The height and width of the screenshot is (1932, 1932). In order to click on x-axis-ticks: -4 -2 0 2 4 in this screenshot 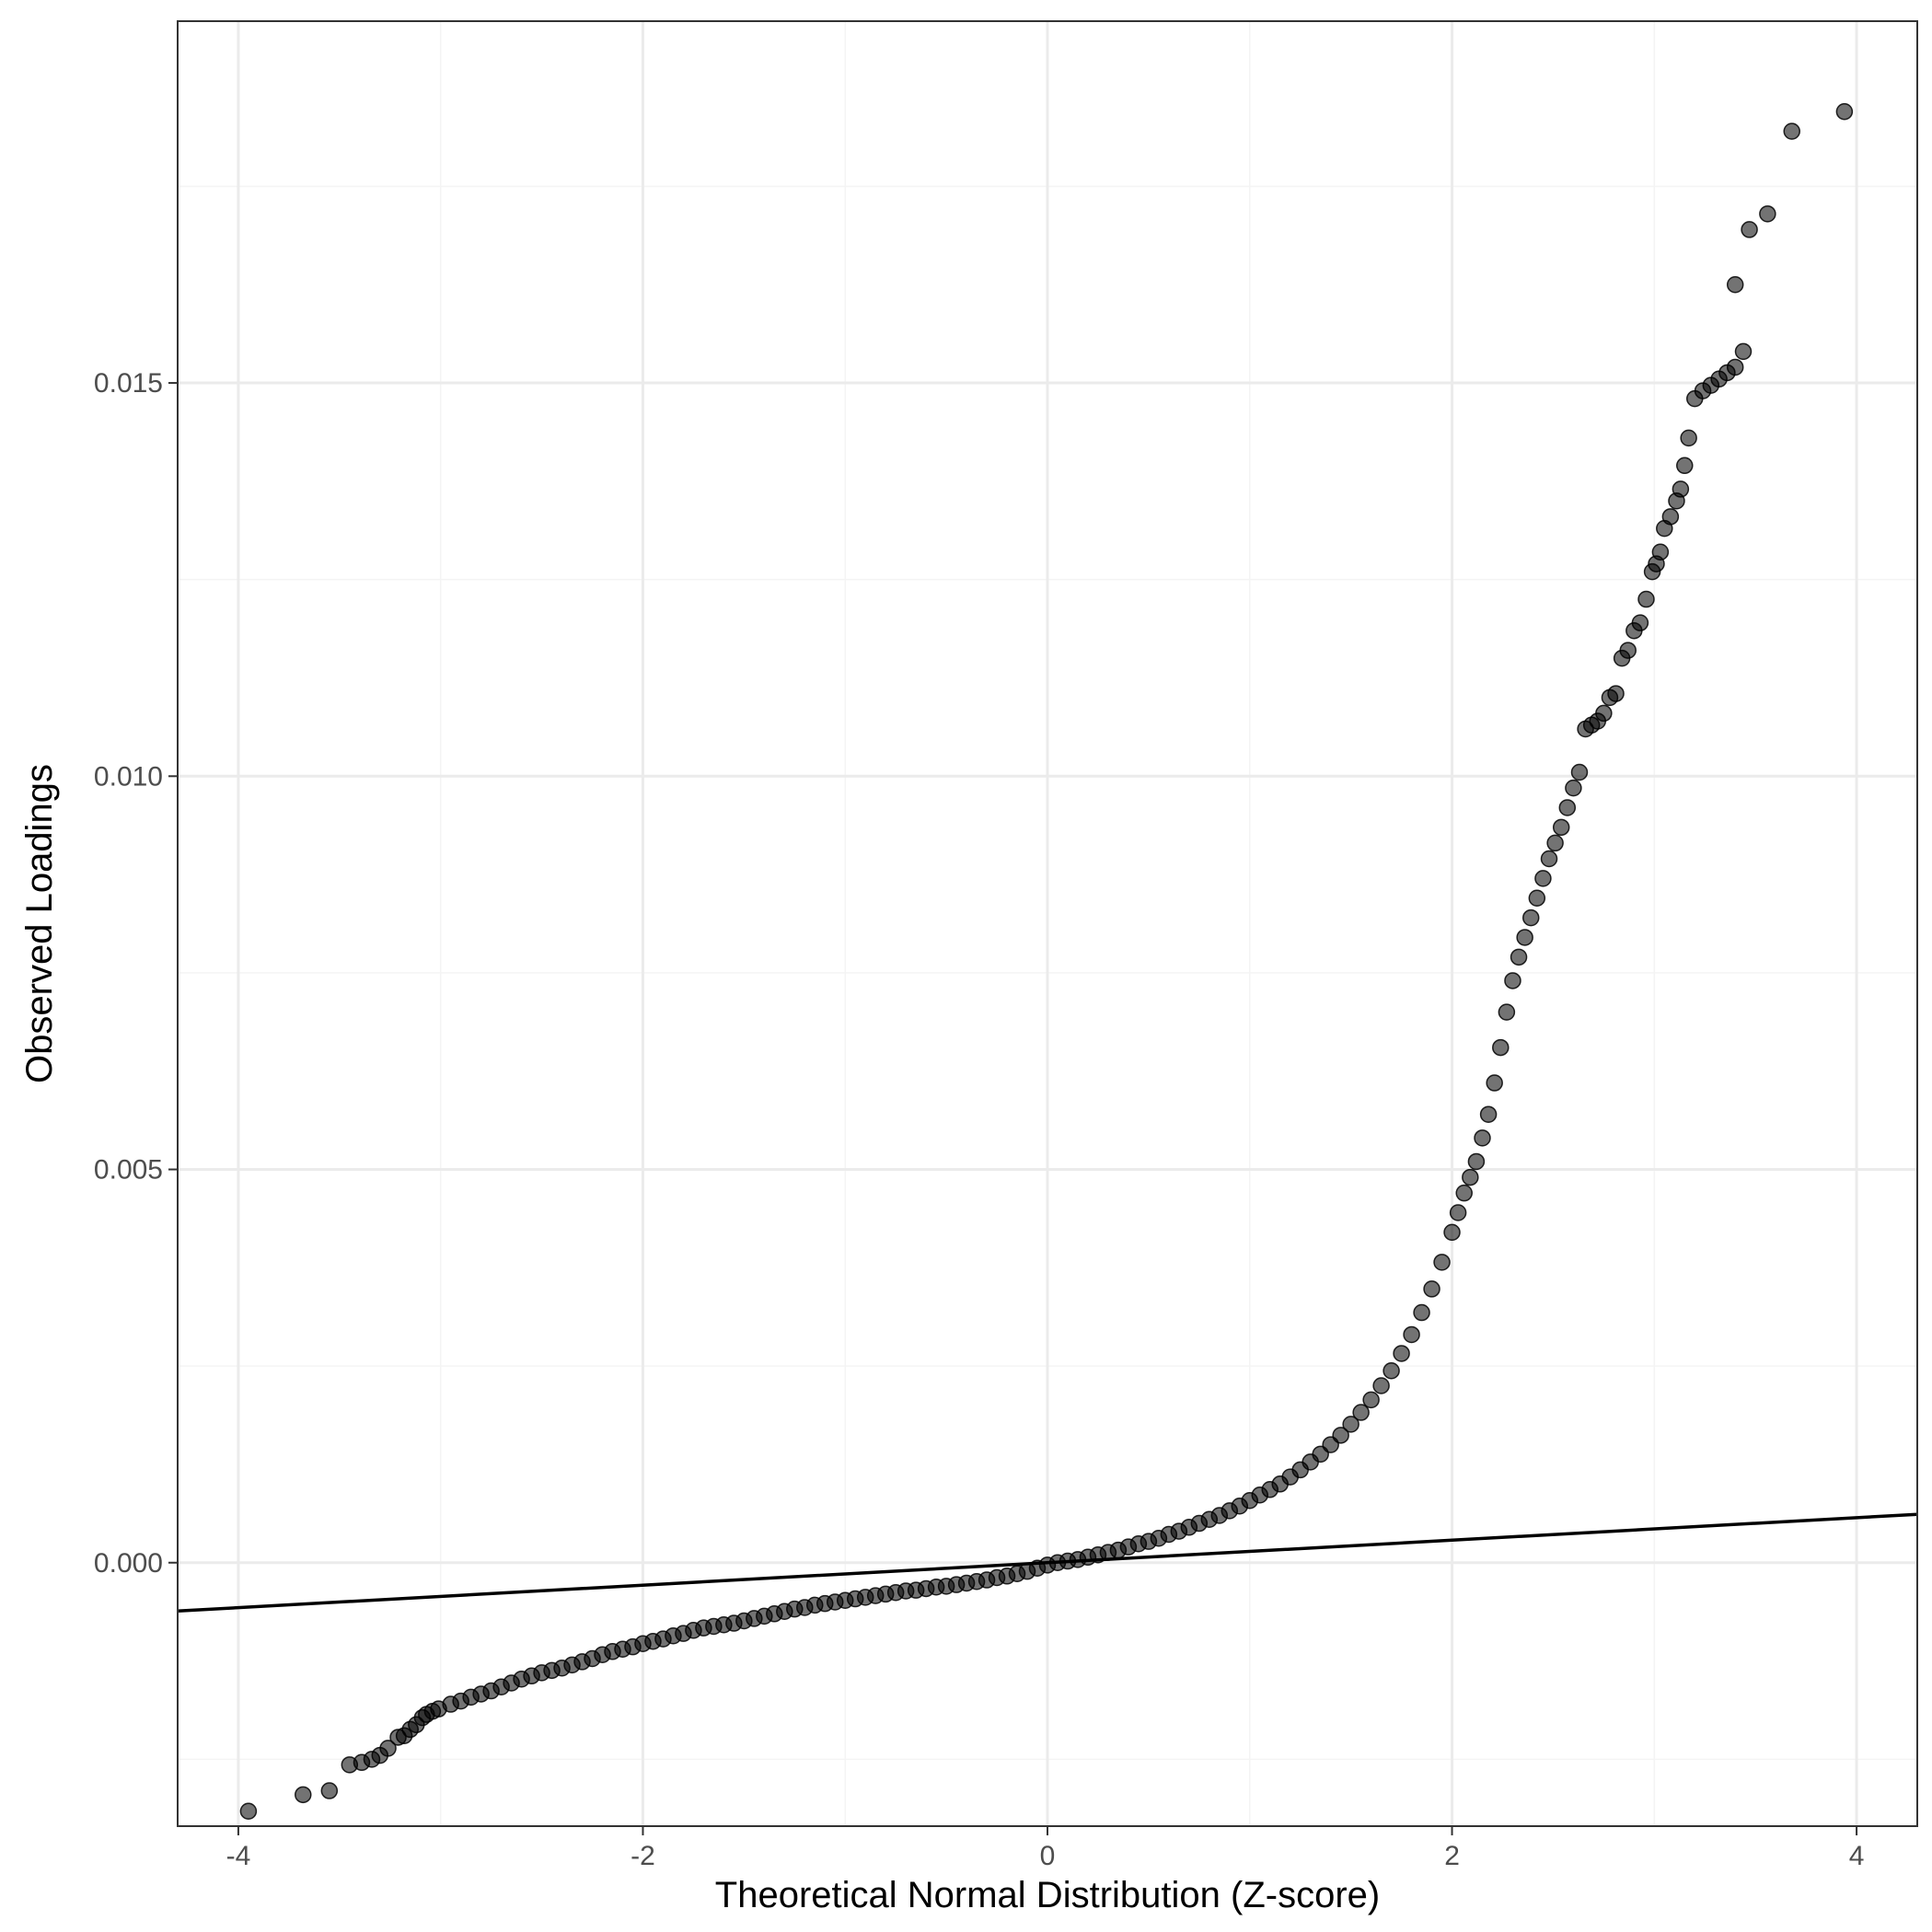, I will do `click(1046, 1849)`.